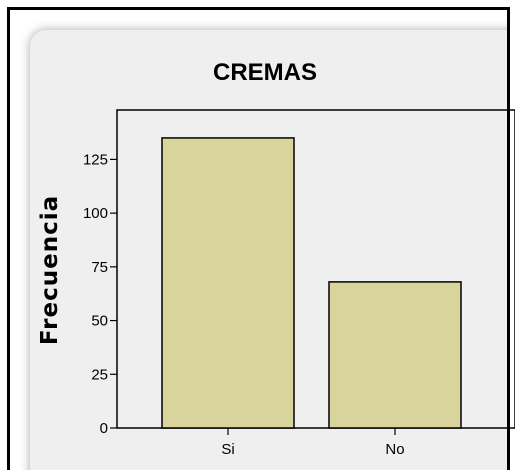  What do you see at coordinates (95, 159) in the screenshot?
I see `y-tick-label: 125` at bounding box center [95, 159].